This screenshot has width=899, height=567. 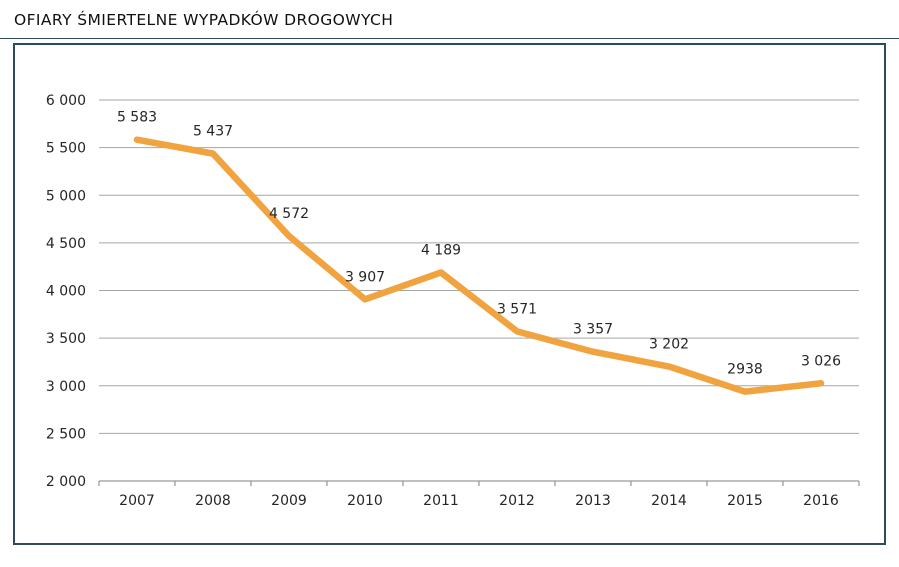 I want to click on y-tick-label: 3 000, so click(x=66, y=387).